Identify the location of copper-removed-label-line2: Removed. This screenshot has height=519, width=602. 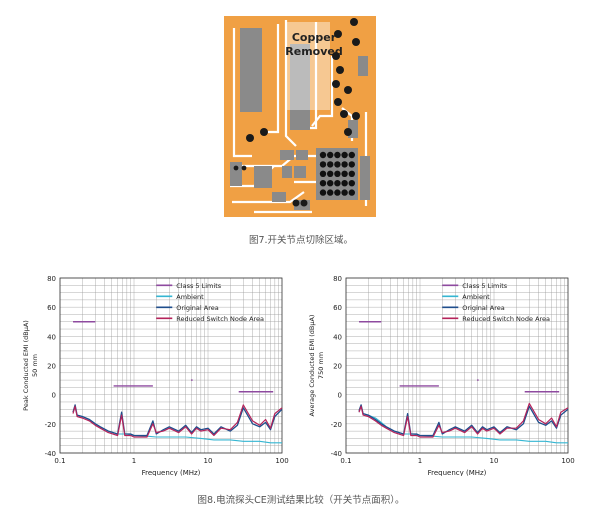
(313, 51).